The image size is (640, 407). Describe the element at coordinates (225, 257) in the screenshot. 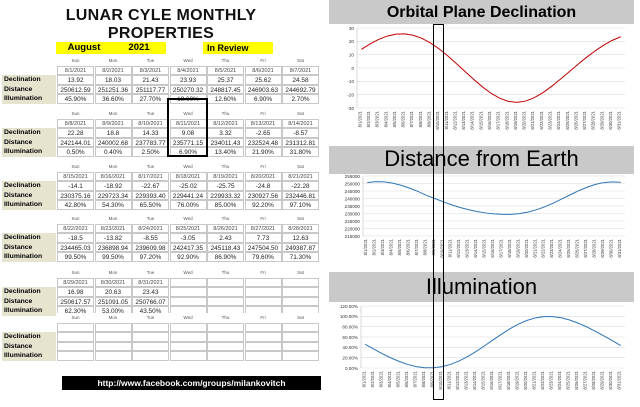

I see `illumination-cell: 86.90%` at that location.